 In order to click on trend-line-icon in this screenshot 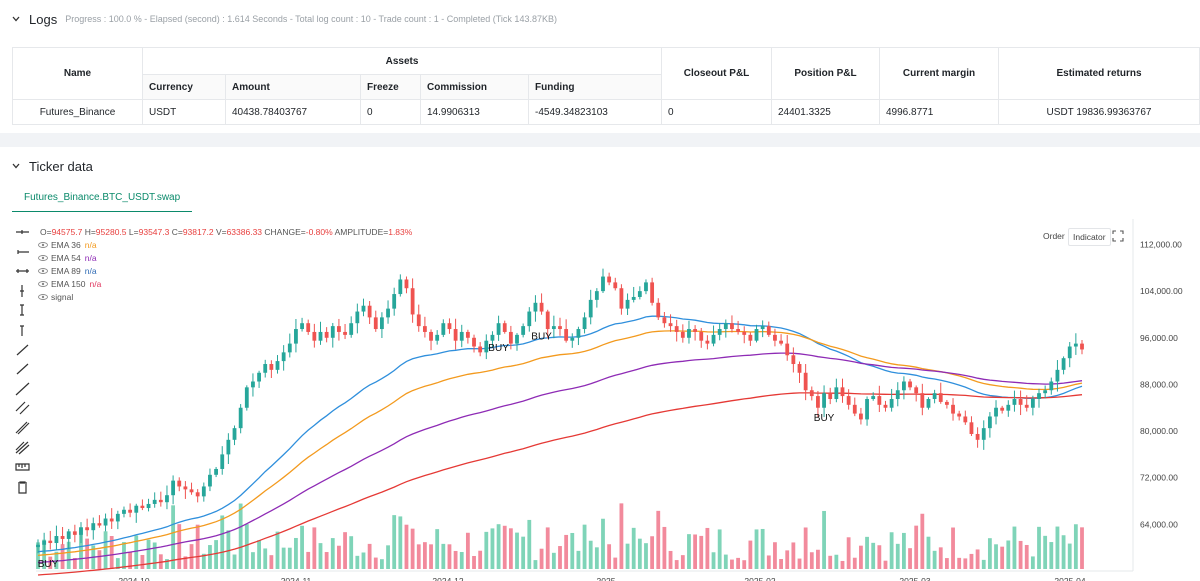, I will do `click(22, 350)`.